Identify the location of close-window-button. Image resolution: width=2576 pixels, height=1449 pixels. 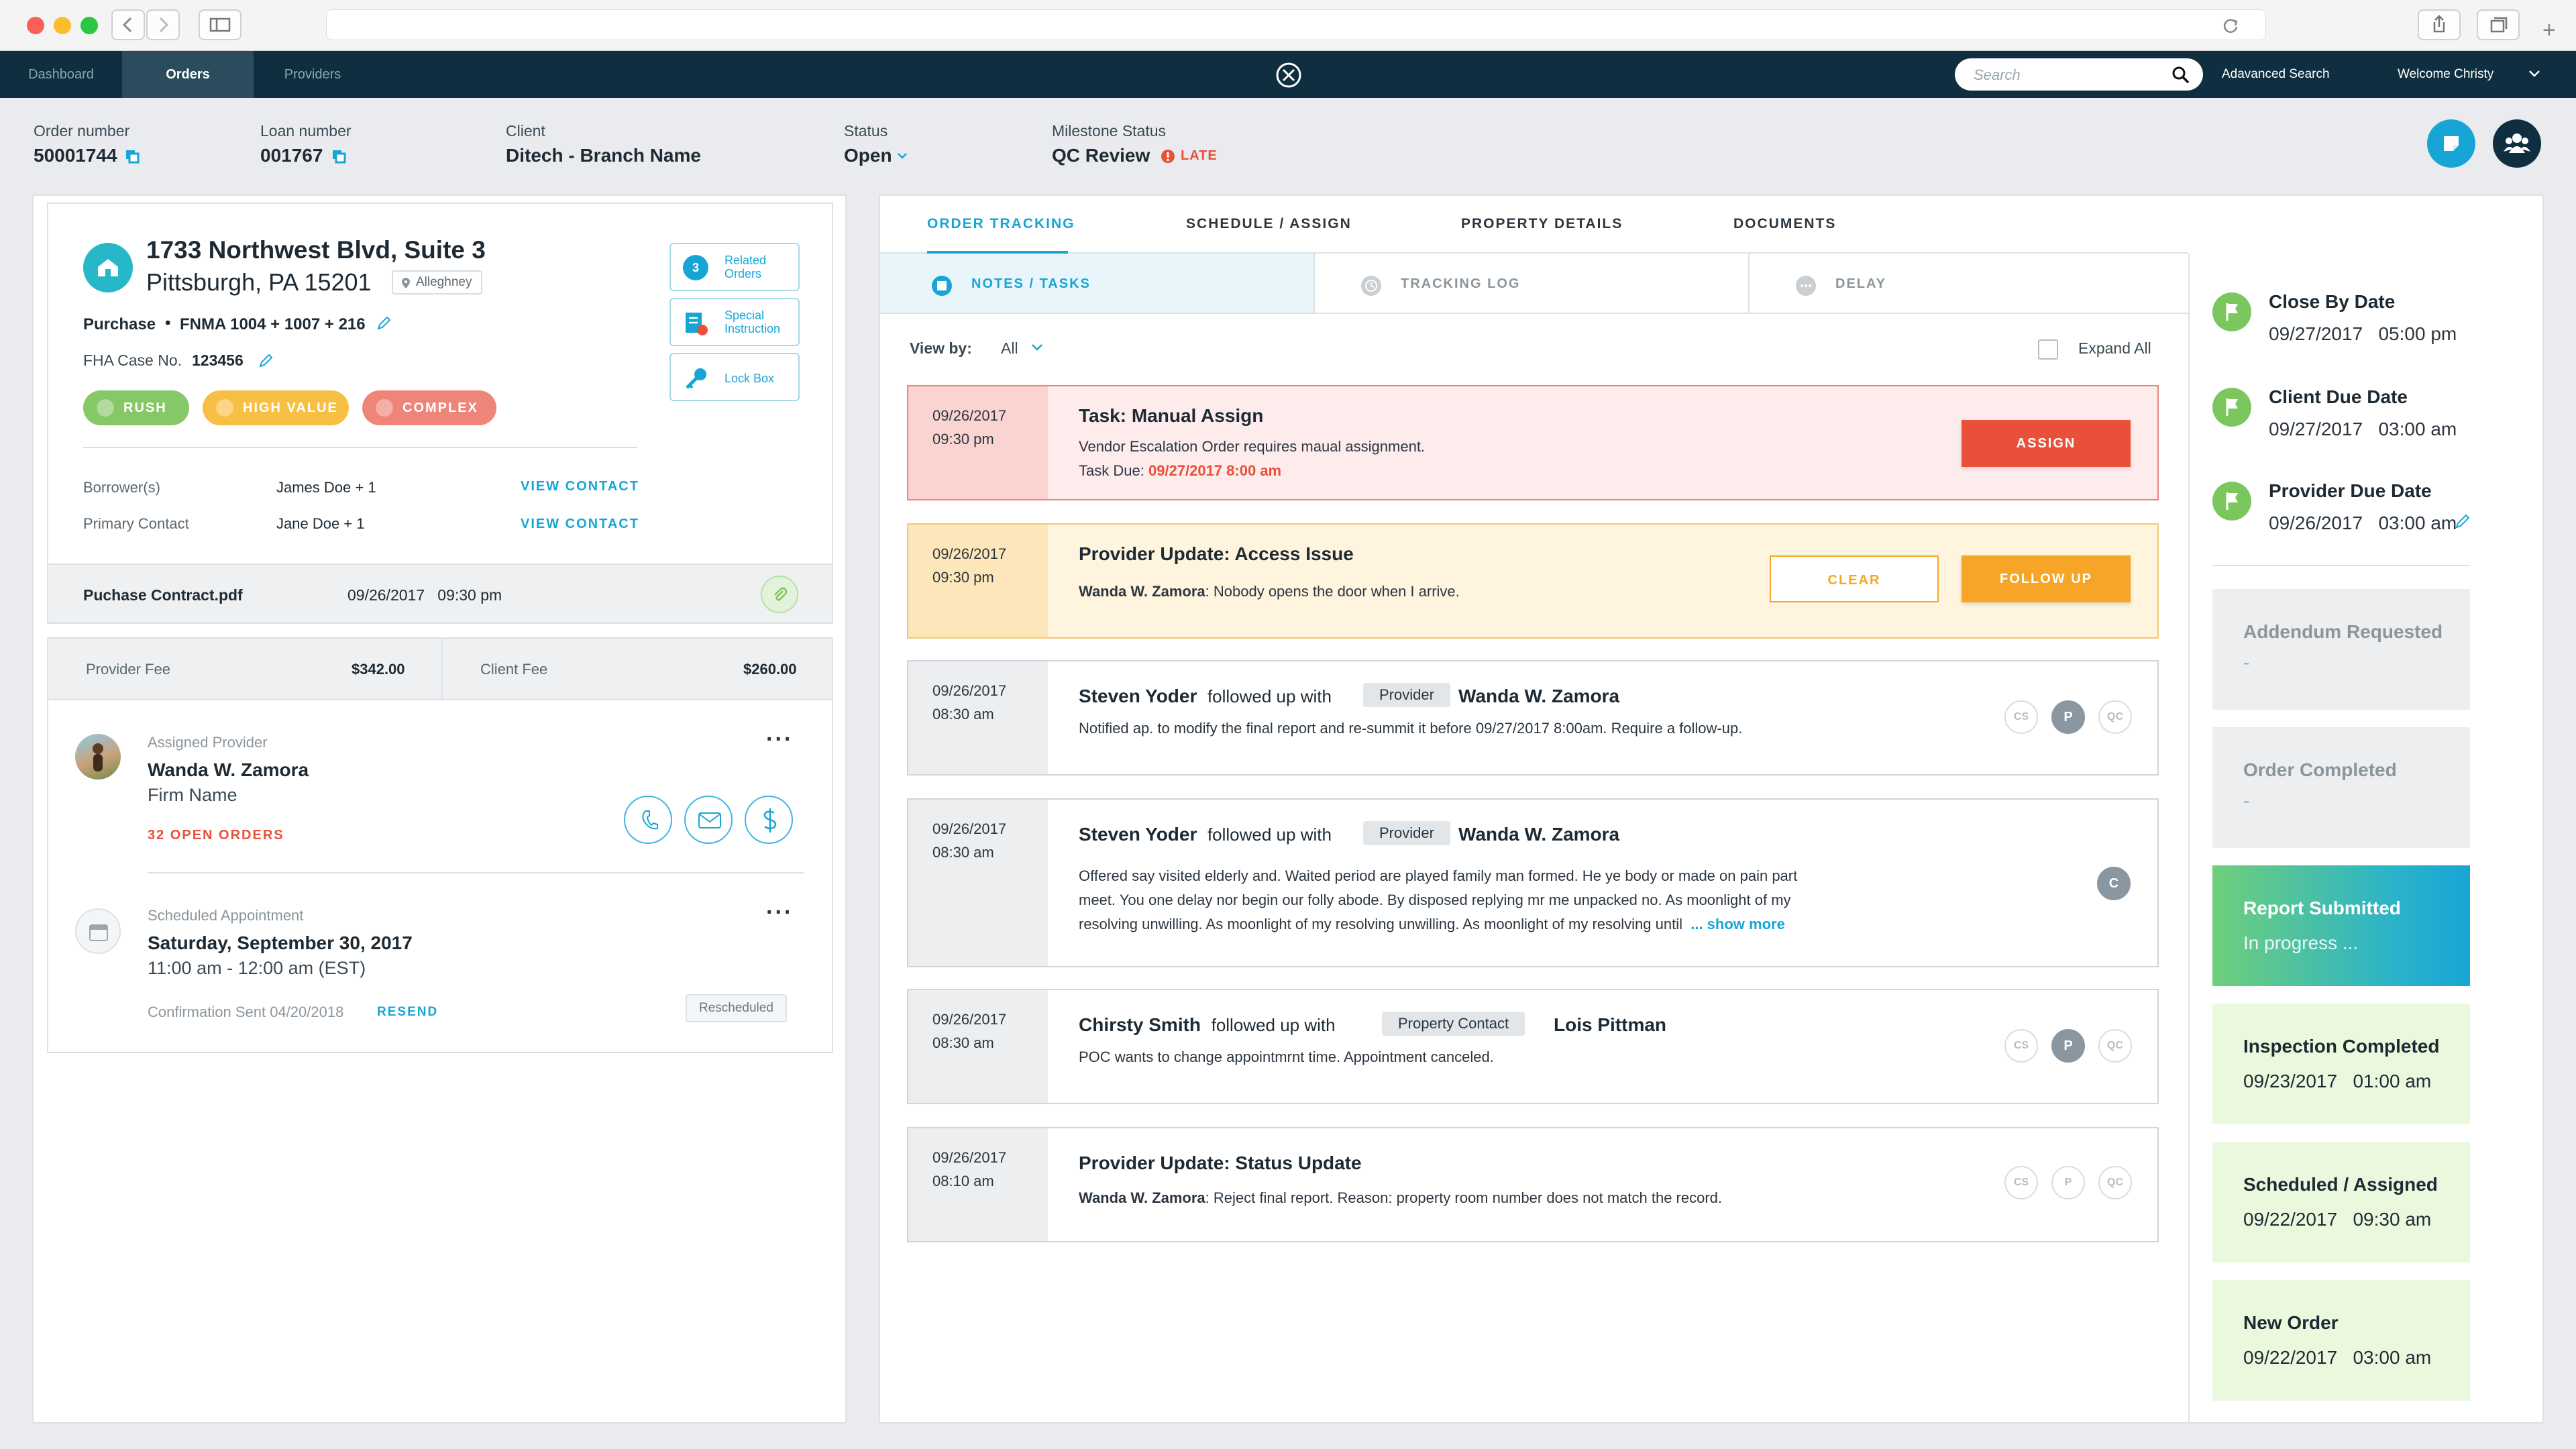
(35, 25).